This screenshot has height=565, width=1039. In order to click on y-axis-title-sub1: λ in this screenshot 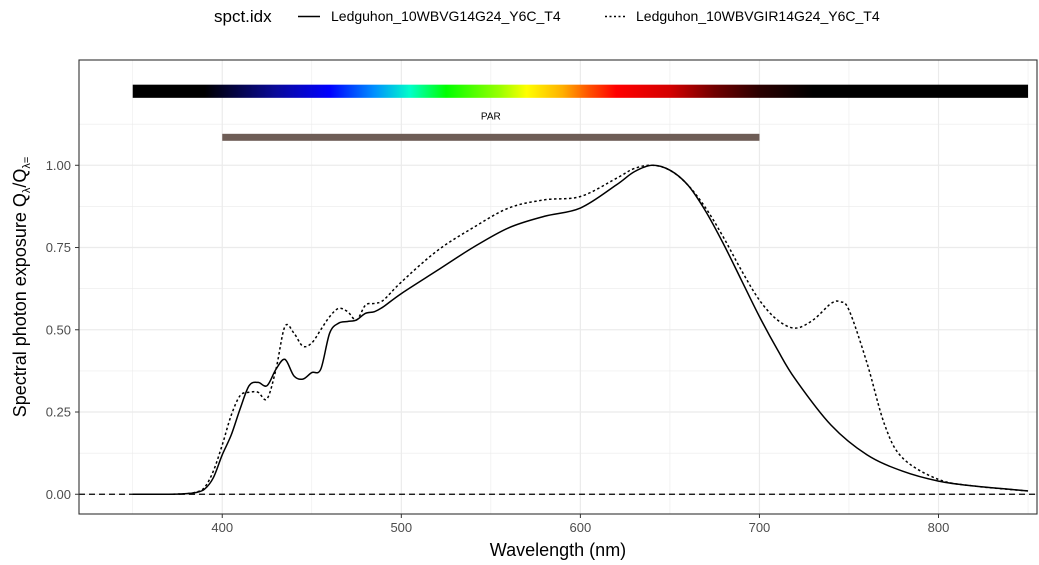, I will do `click(27, 190)`.